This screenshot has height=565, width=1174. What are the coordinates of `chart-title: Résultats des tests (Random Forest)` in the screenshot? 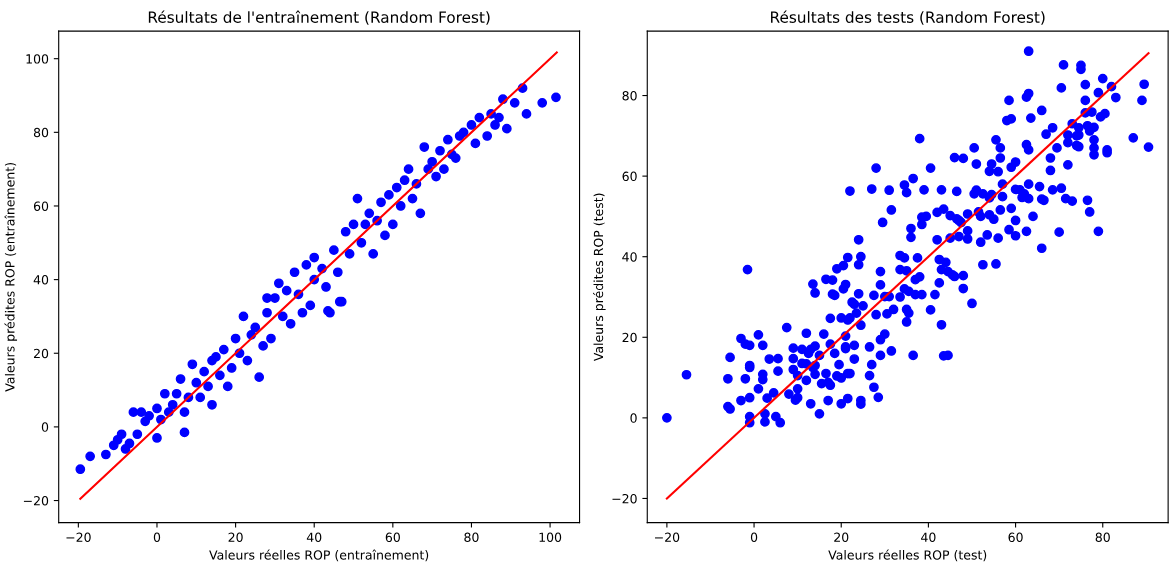 It's located at (908, 17).